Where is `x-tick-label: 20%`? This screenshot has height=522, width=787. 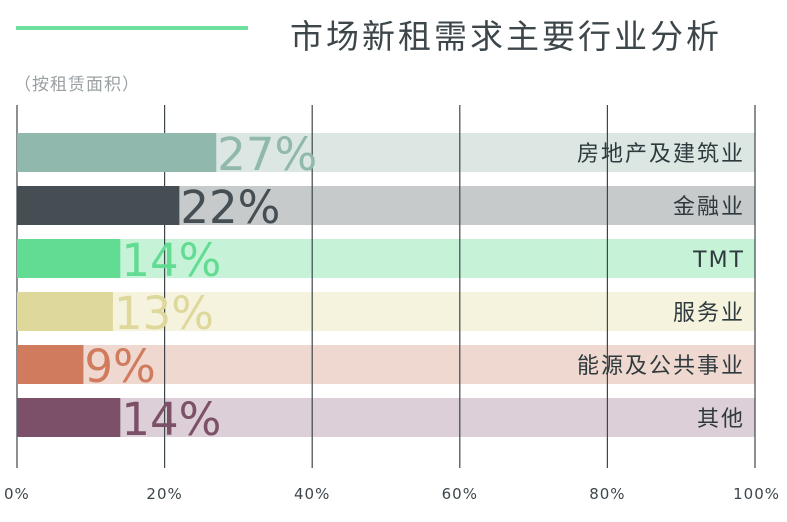 x-tick-label: 20% is located at coordinates (164, 494).